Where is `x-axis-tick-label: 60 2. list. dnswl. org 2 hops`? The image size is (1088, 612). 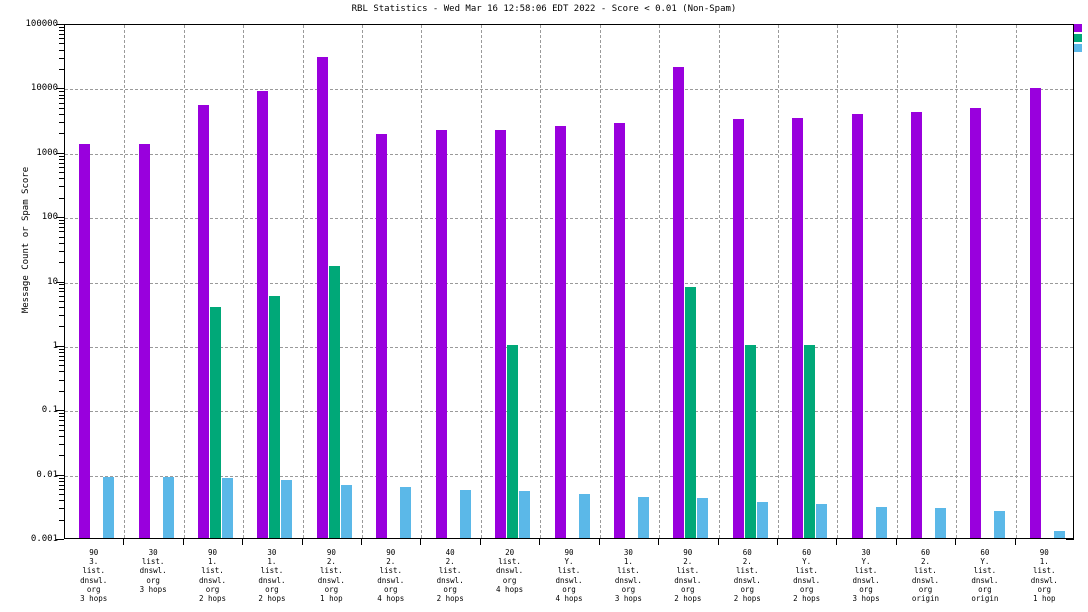
x-axis-tick-label: 60 2. list. dnswl. org 2 hops is located at coordinates (747, 575).